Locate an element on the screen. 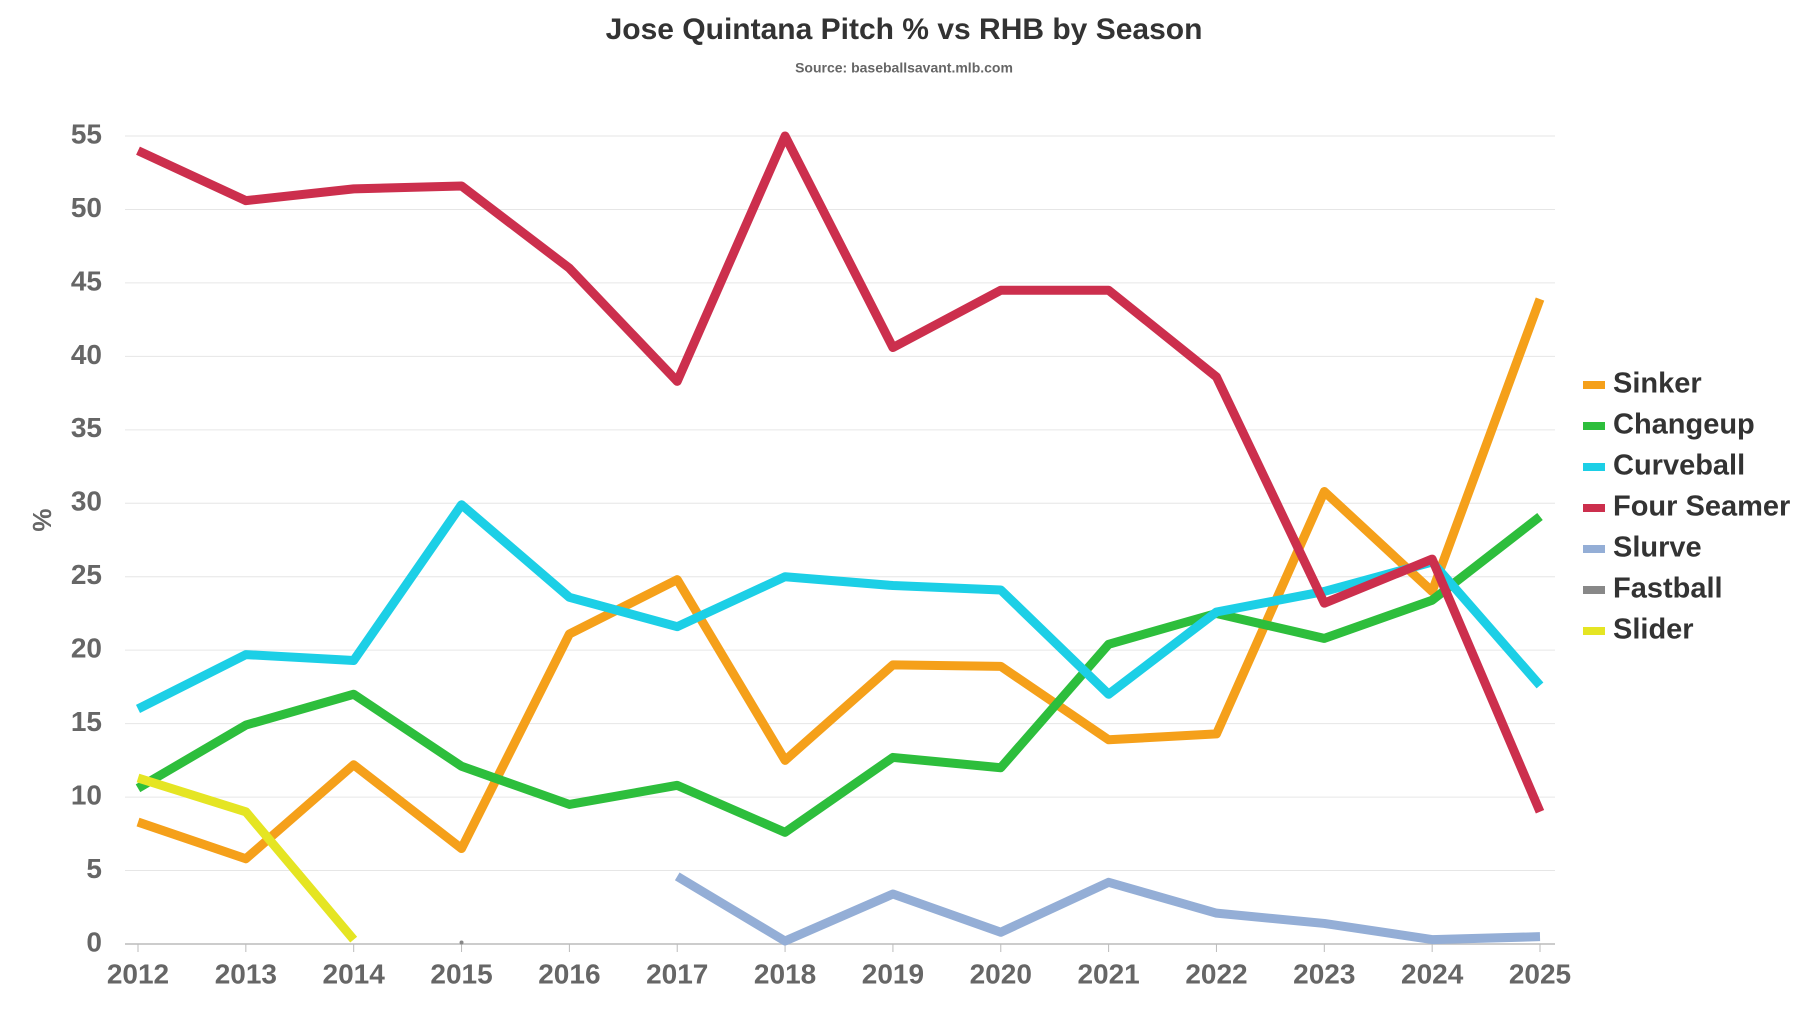 The image size is (1800, 1013). y-tick-label: 55 is located at coordinates (86, 133).